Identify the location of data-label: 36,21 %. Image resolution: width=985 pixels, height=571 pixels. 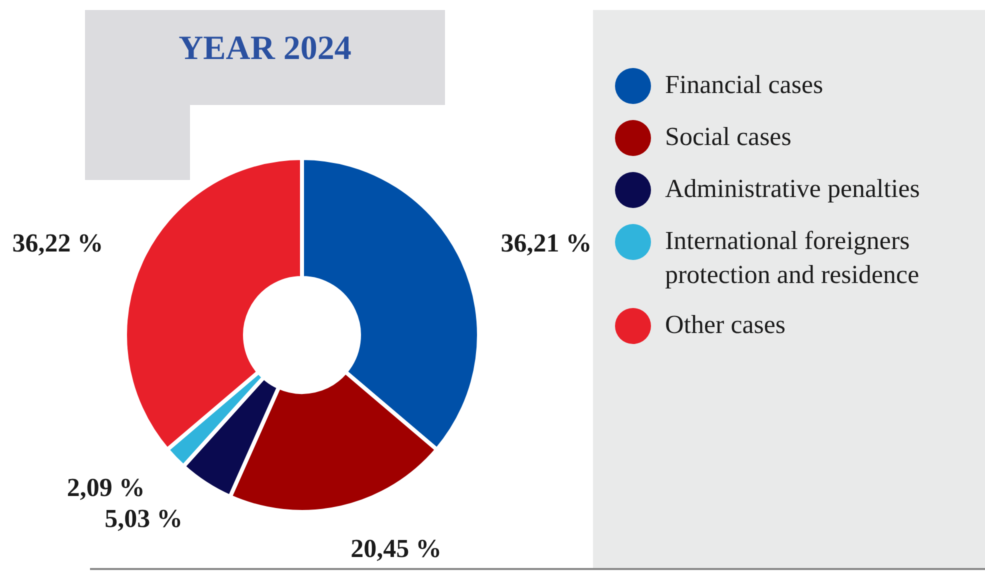
(546, 243).